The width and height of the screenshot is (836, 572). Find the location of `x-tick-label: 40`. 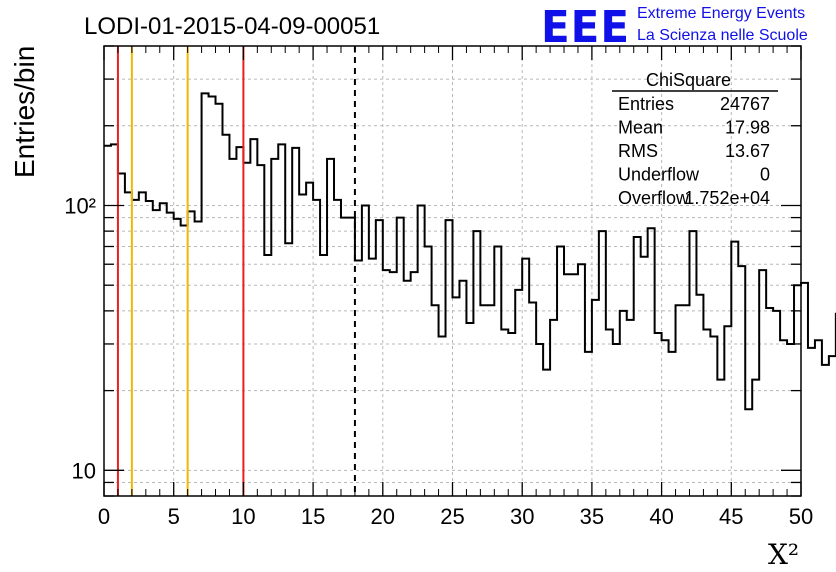

x-tick-label: 40 is located at coordinates (661, 516).